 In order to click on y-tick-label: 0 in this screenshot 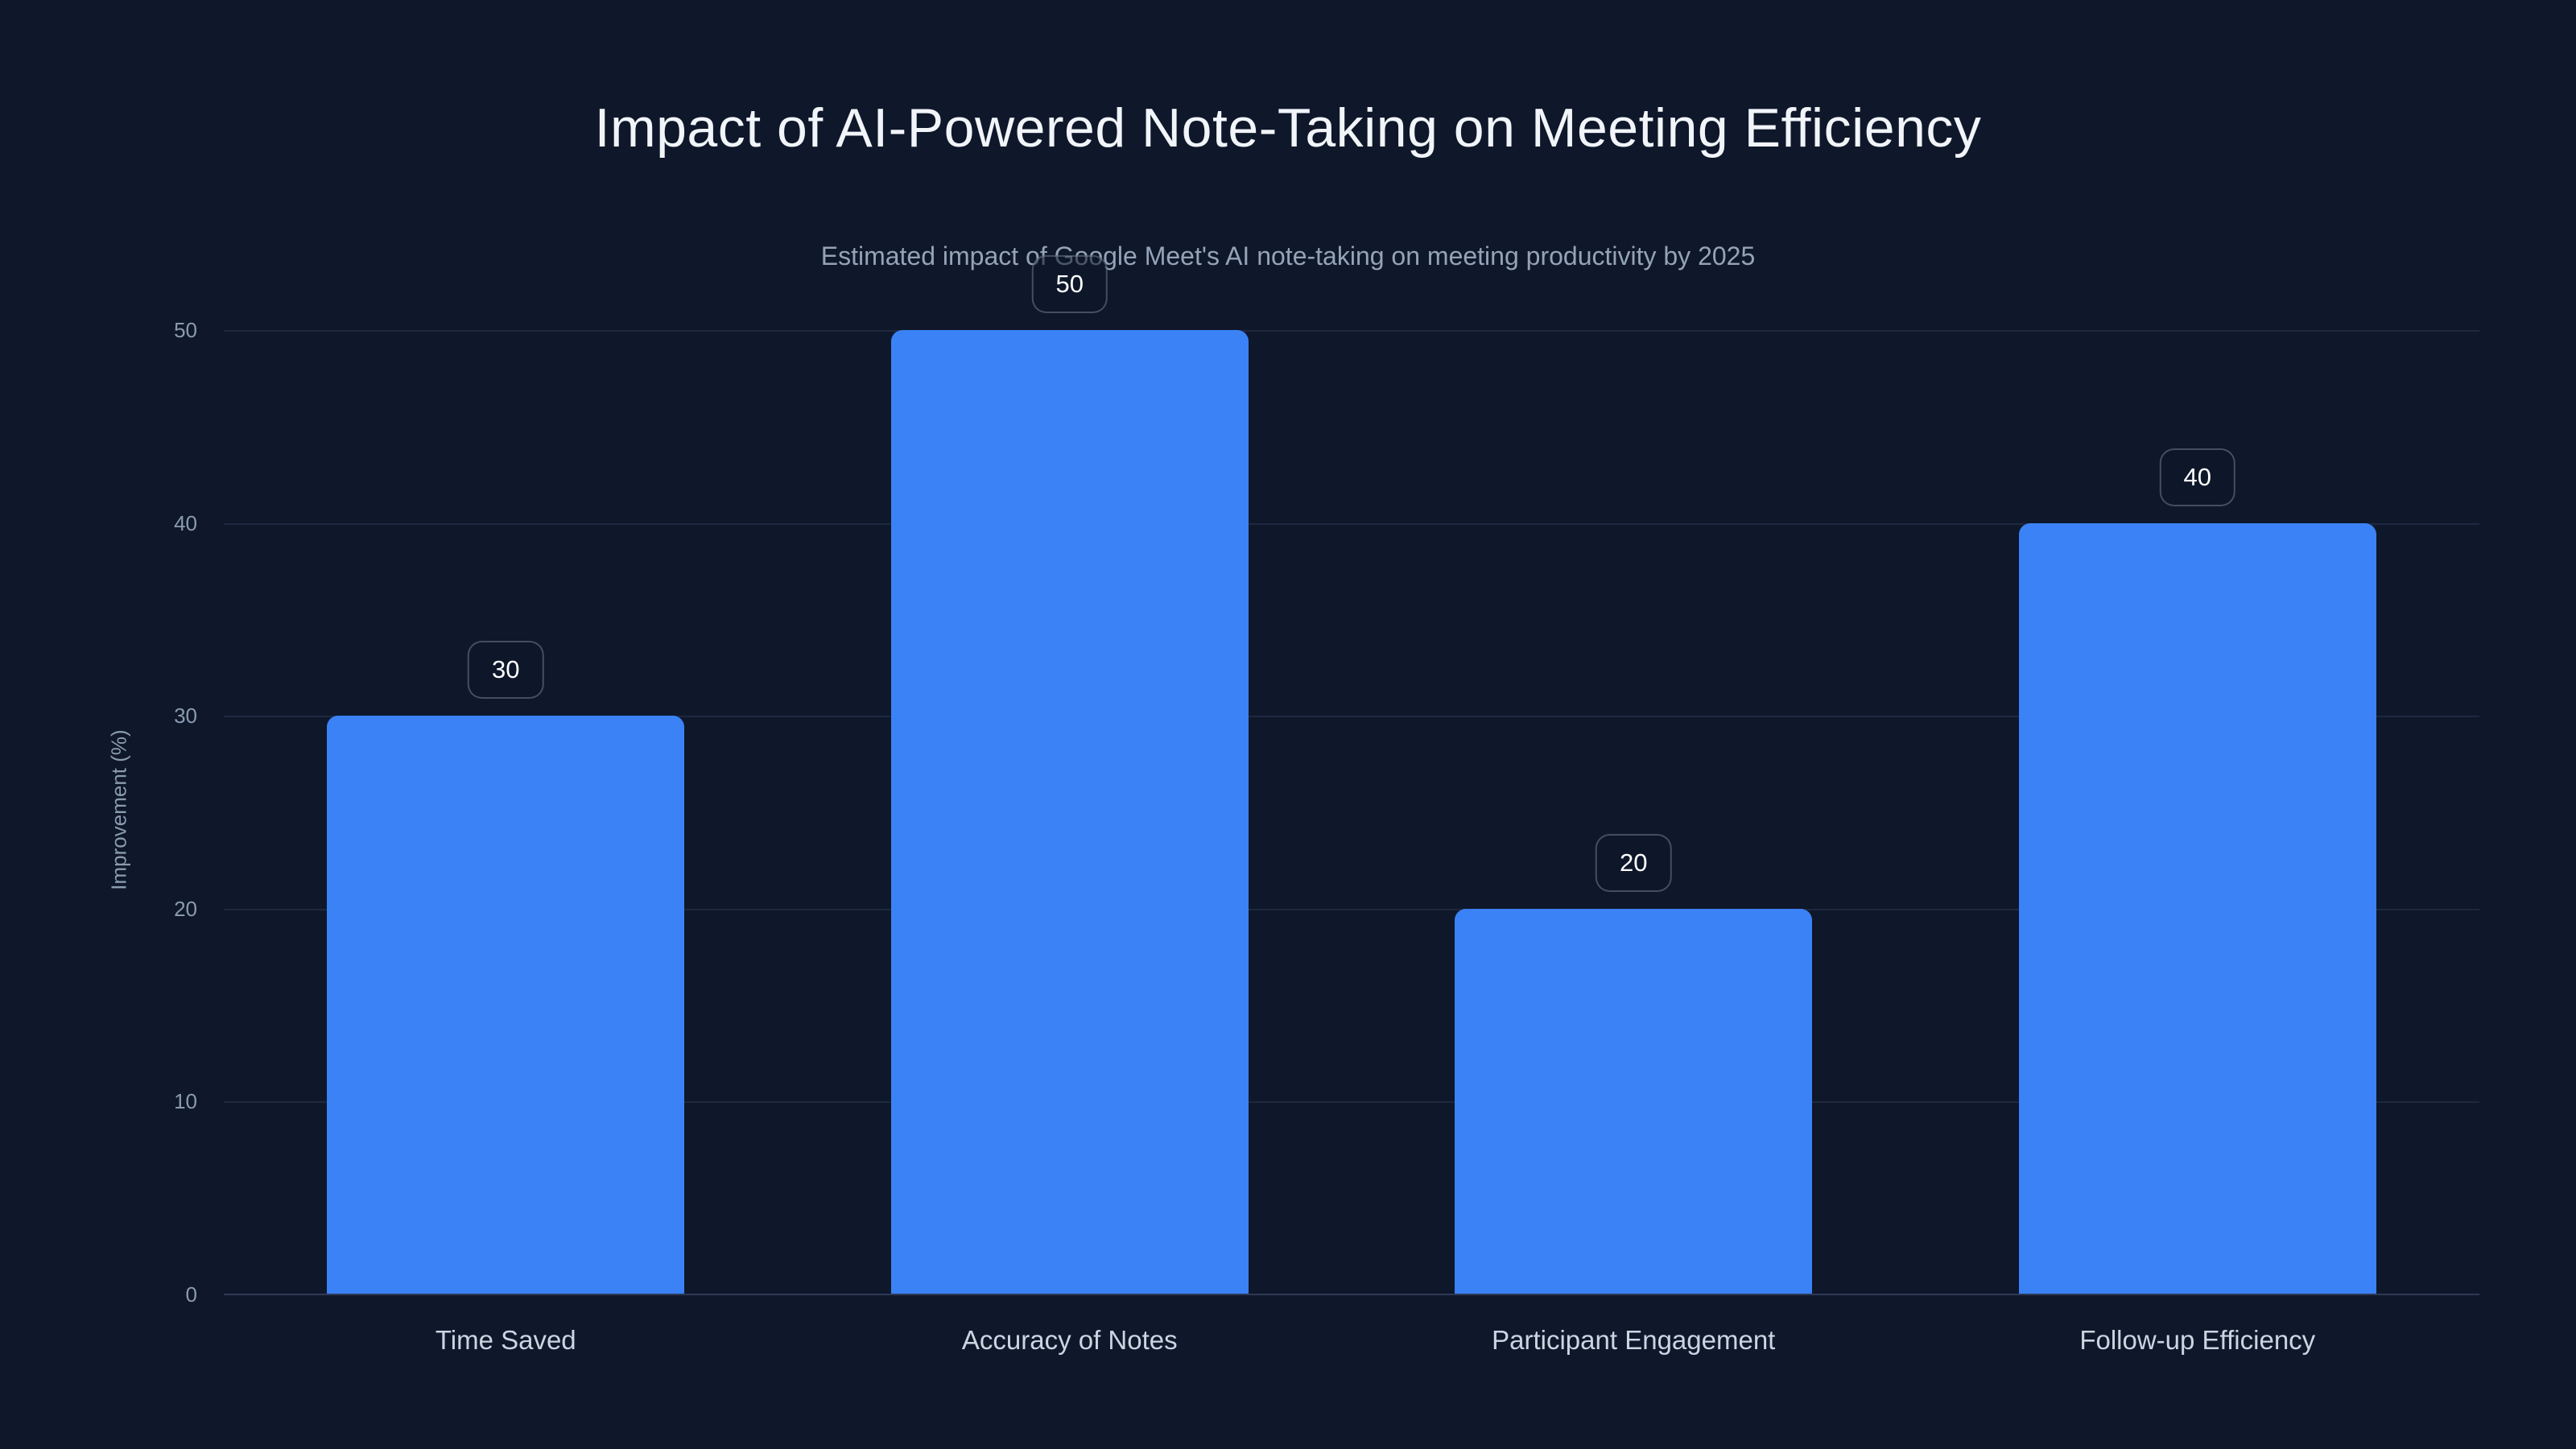, I will do `click(191, 1294)`.